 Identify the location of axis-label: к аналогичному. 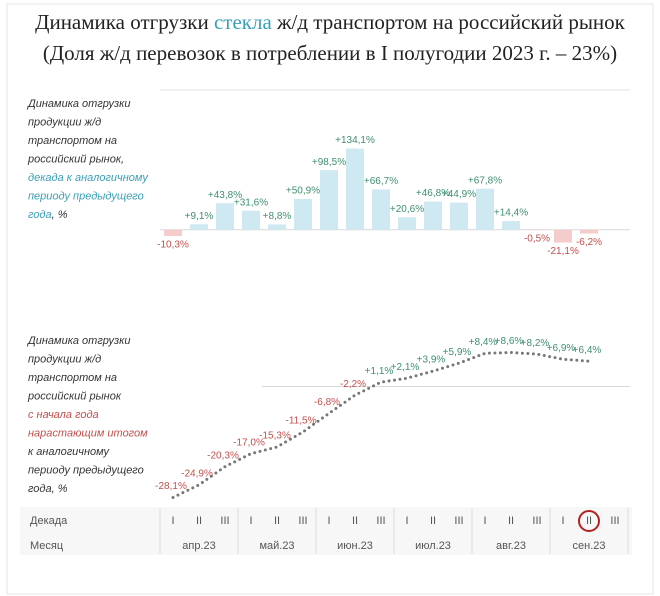
(69, 452).